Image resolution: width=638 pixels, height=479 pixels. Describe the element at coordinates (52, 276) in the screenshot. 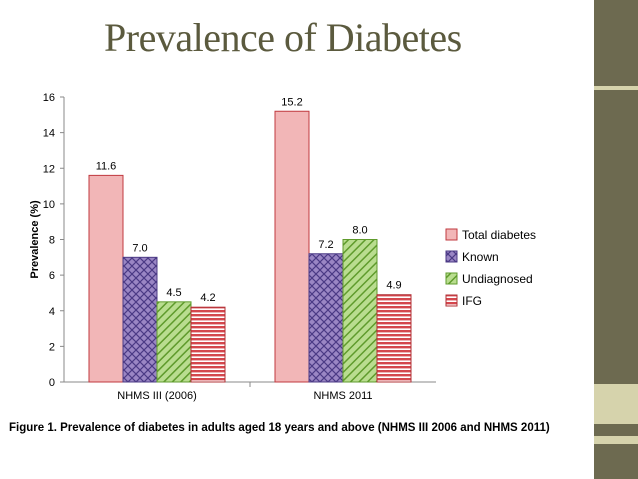

I see `y-tick-label: 6` at that location.